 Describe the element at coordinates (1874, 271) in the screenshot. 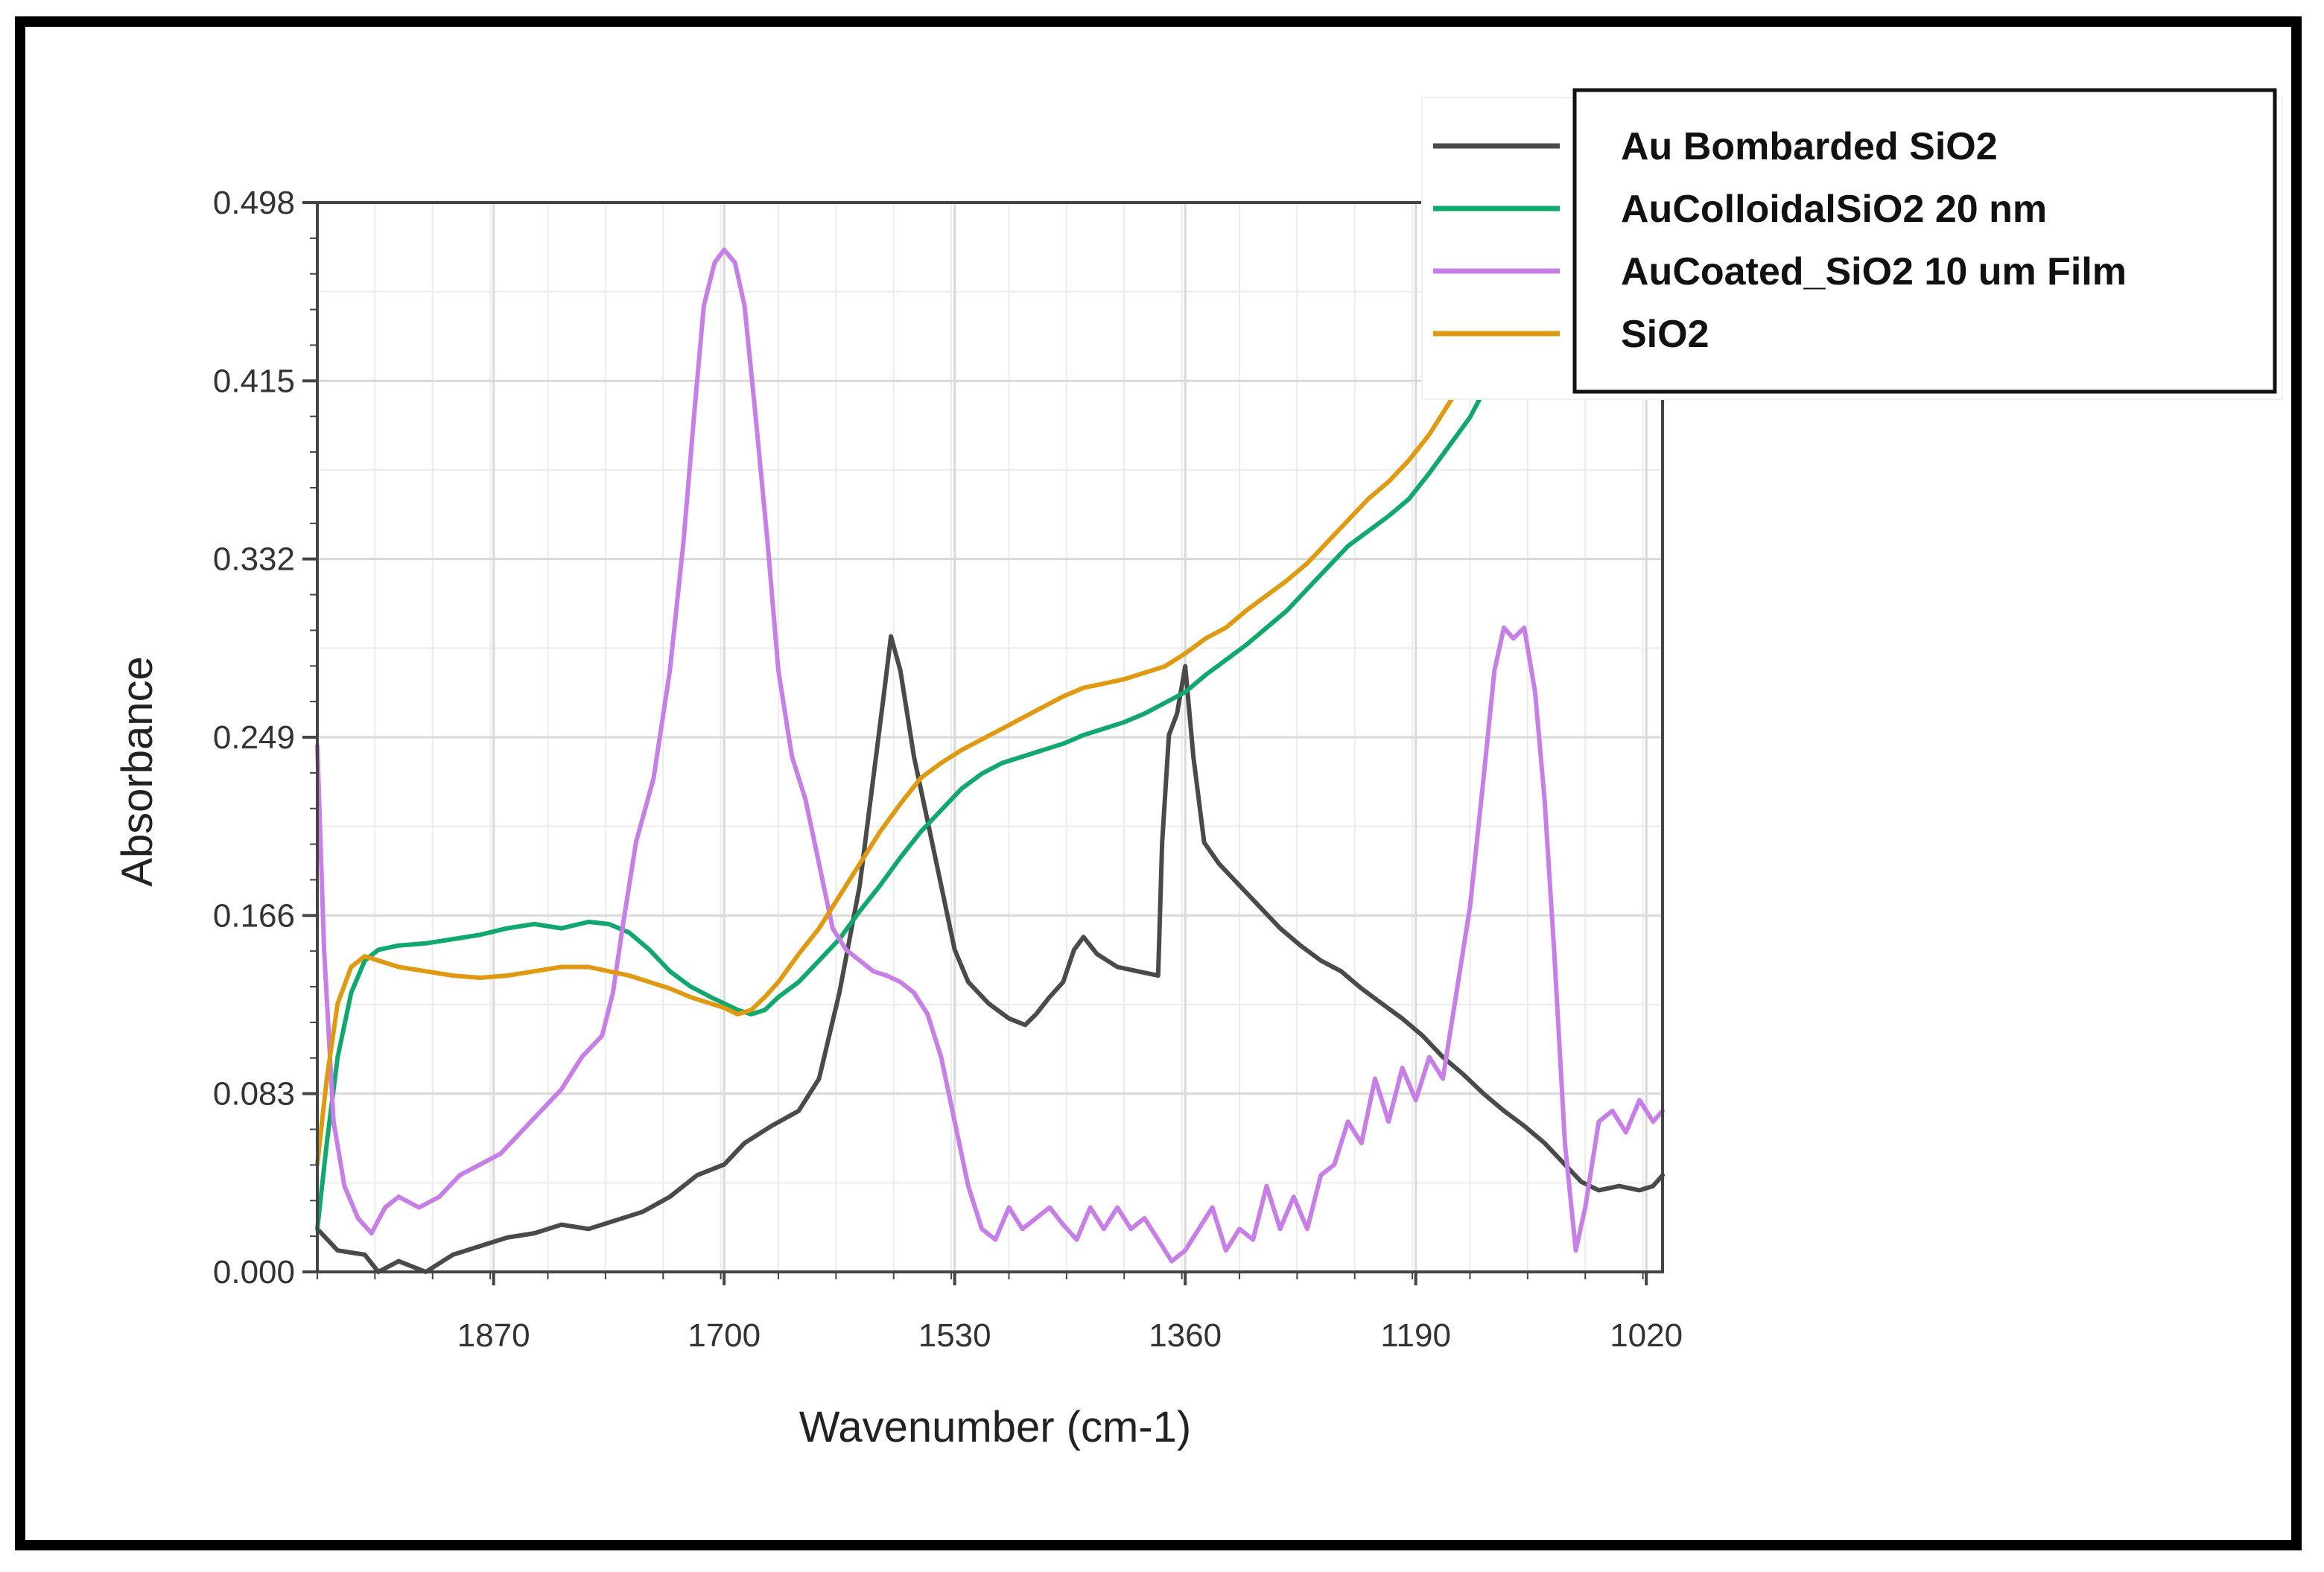

I see `legend-label: AuCoated_SiO2 10 um Film` at that location.